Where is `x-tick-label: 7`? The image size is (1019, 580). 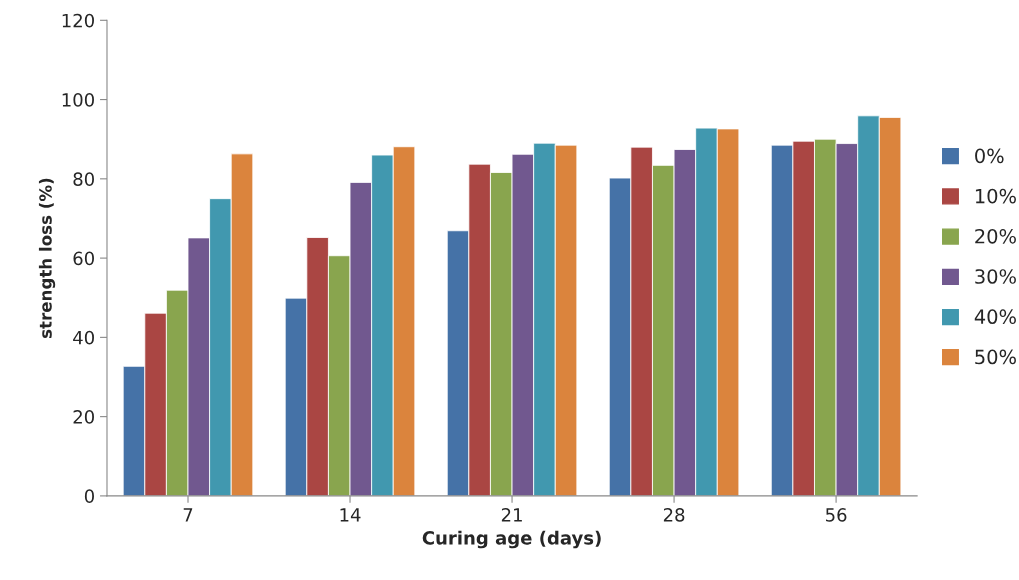
x-tick-label: 7 is located at coordinates (188, 515).